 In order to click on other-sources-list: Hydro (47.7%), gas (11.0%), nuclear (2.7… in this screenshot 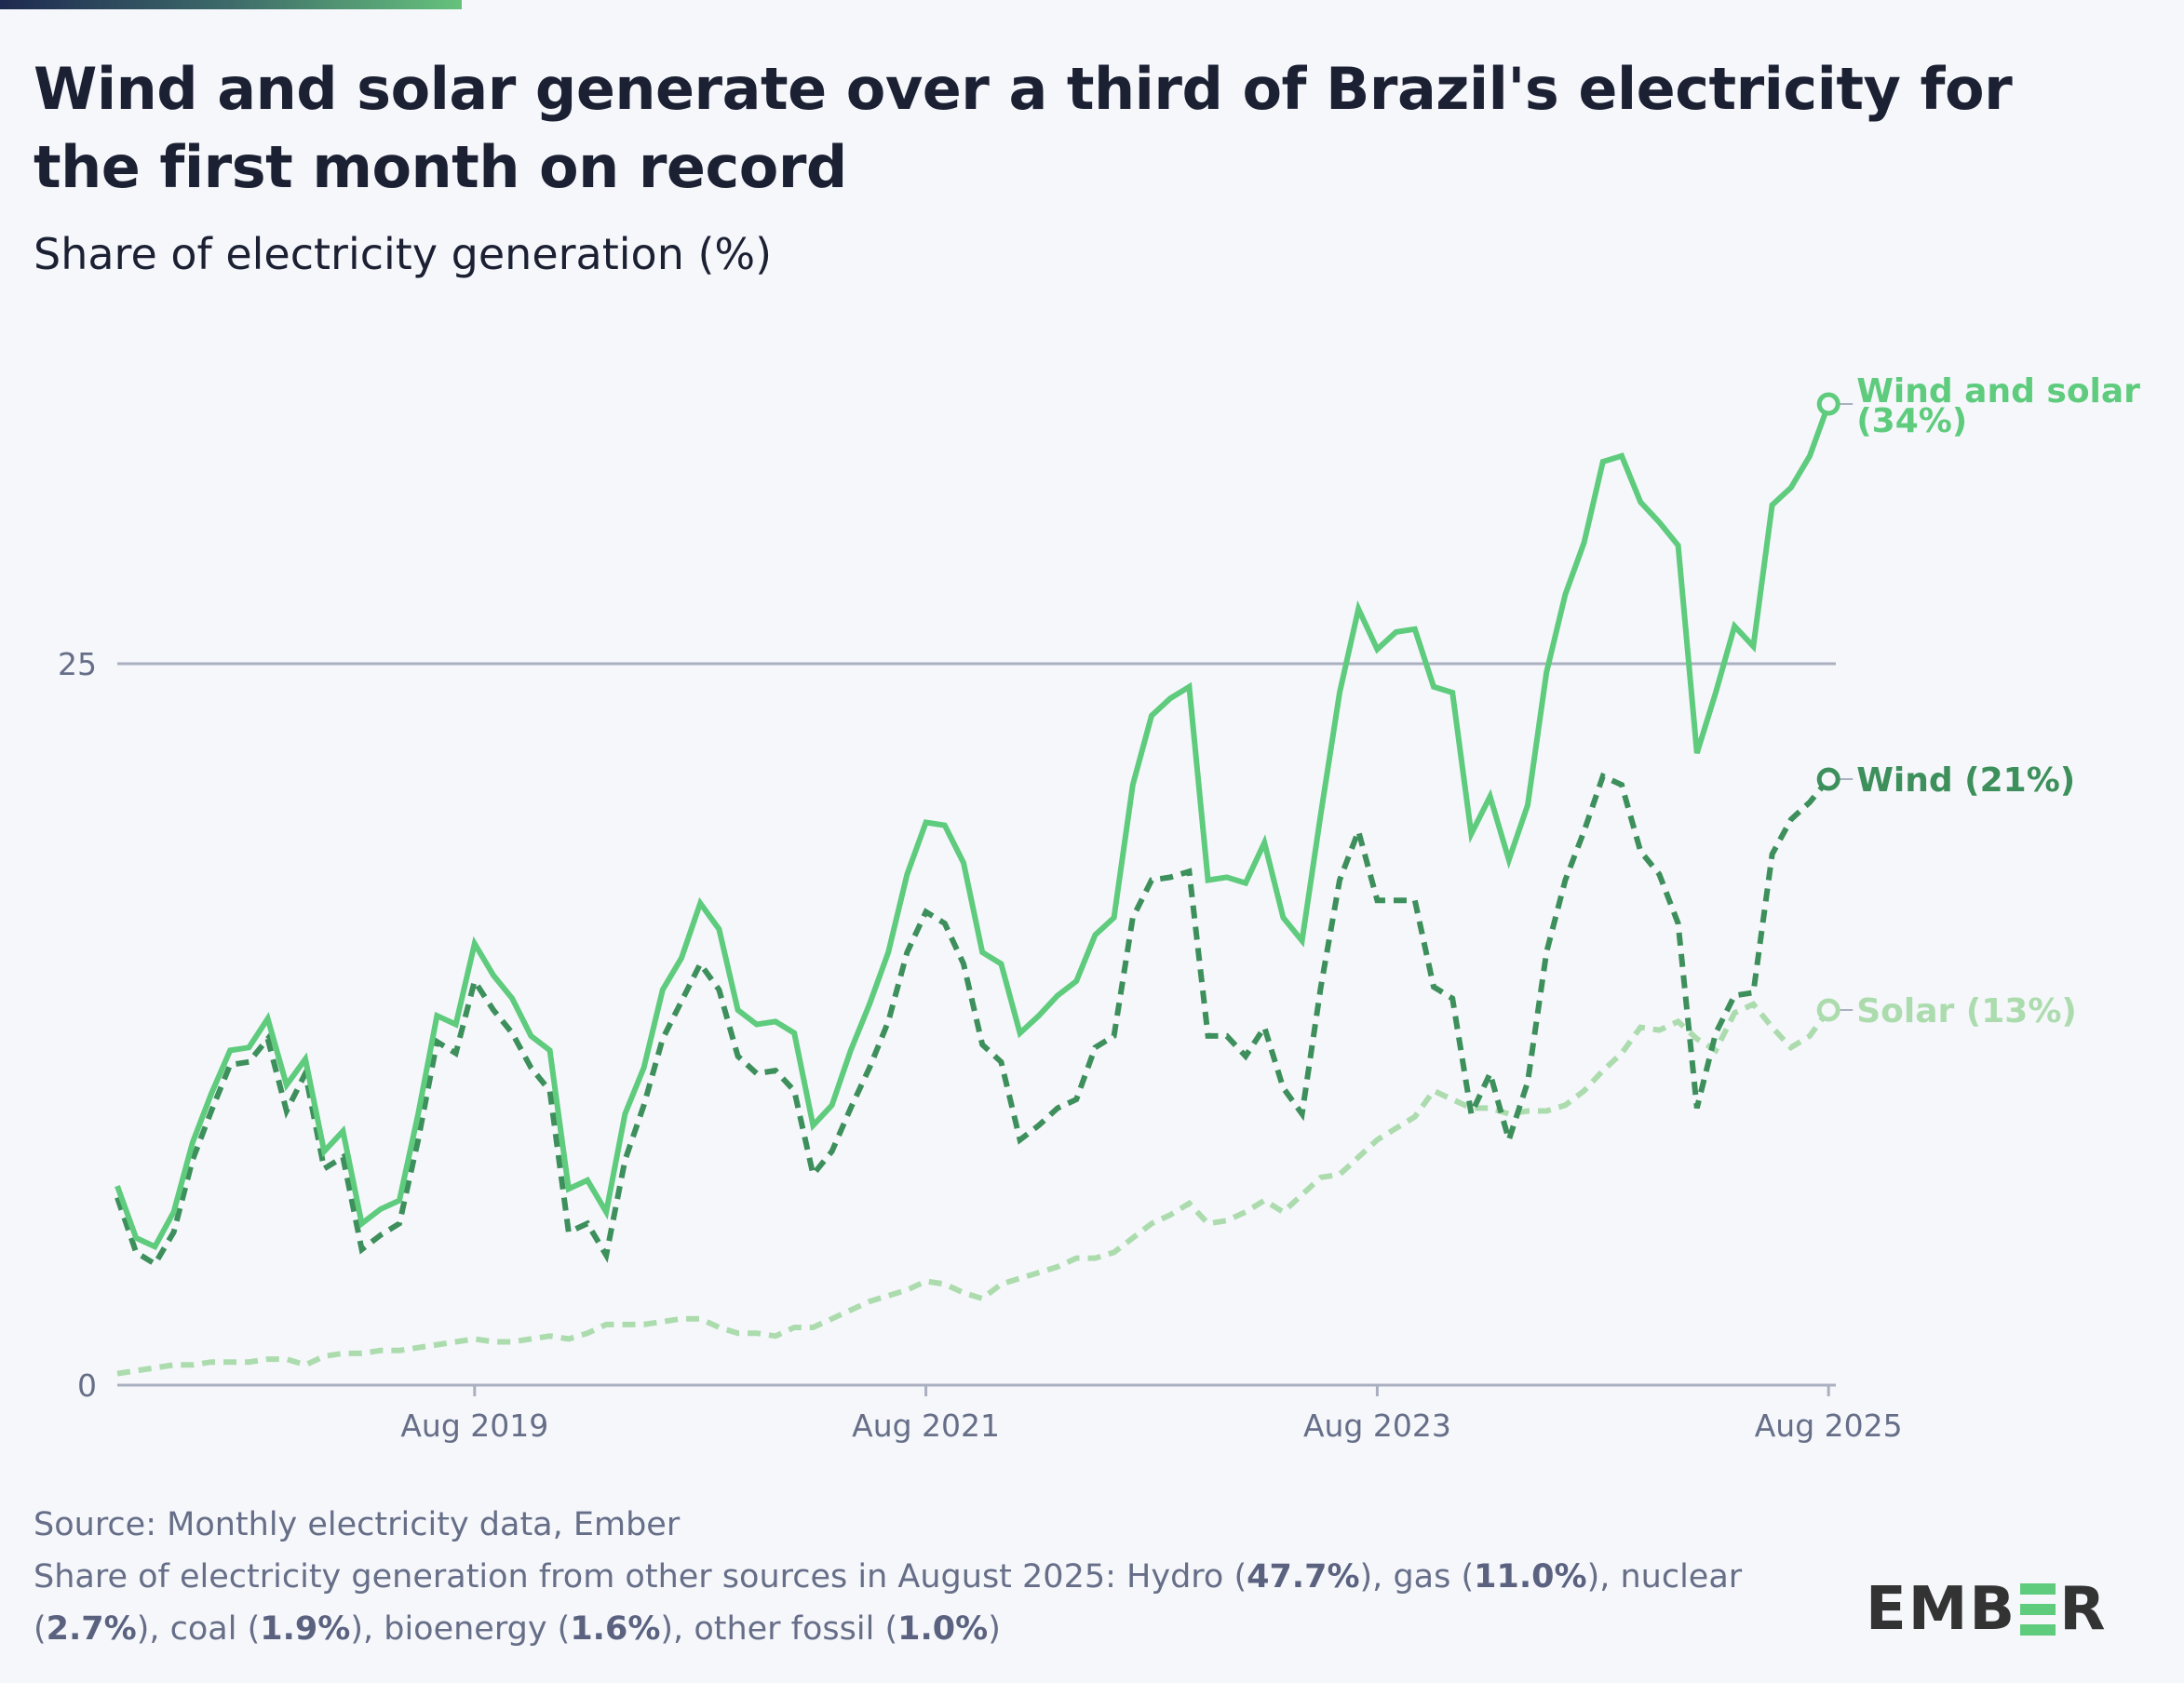, I will do `click(888, 1603)`.